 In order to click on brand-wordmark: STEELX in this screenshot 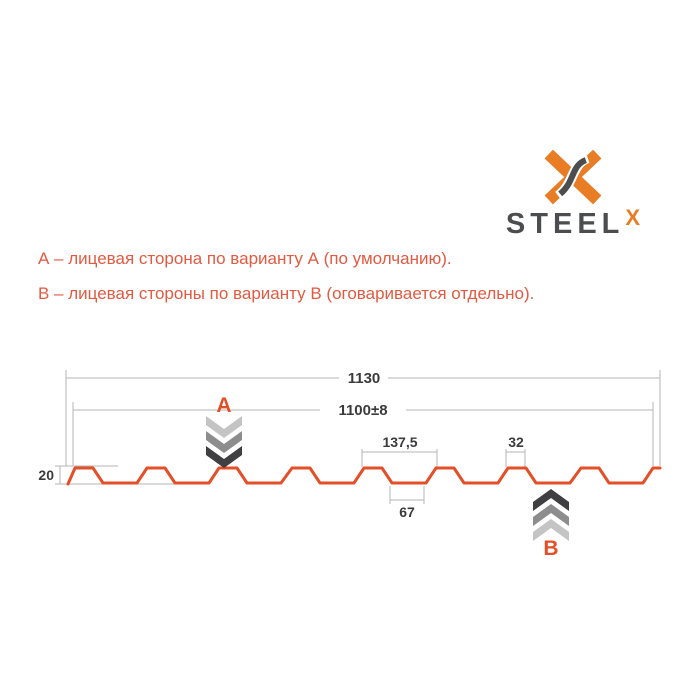, I will do `click(573, 222)`.